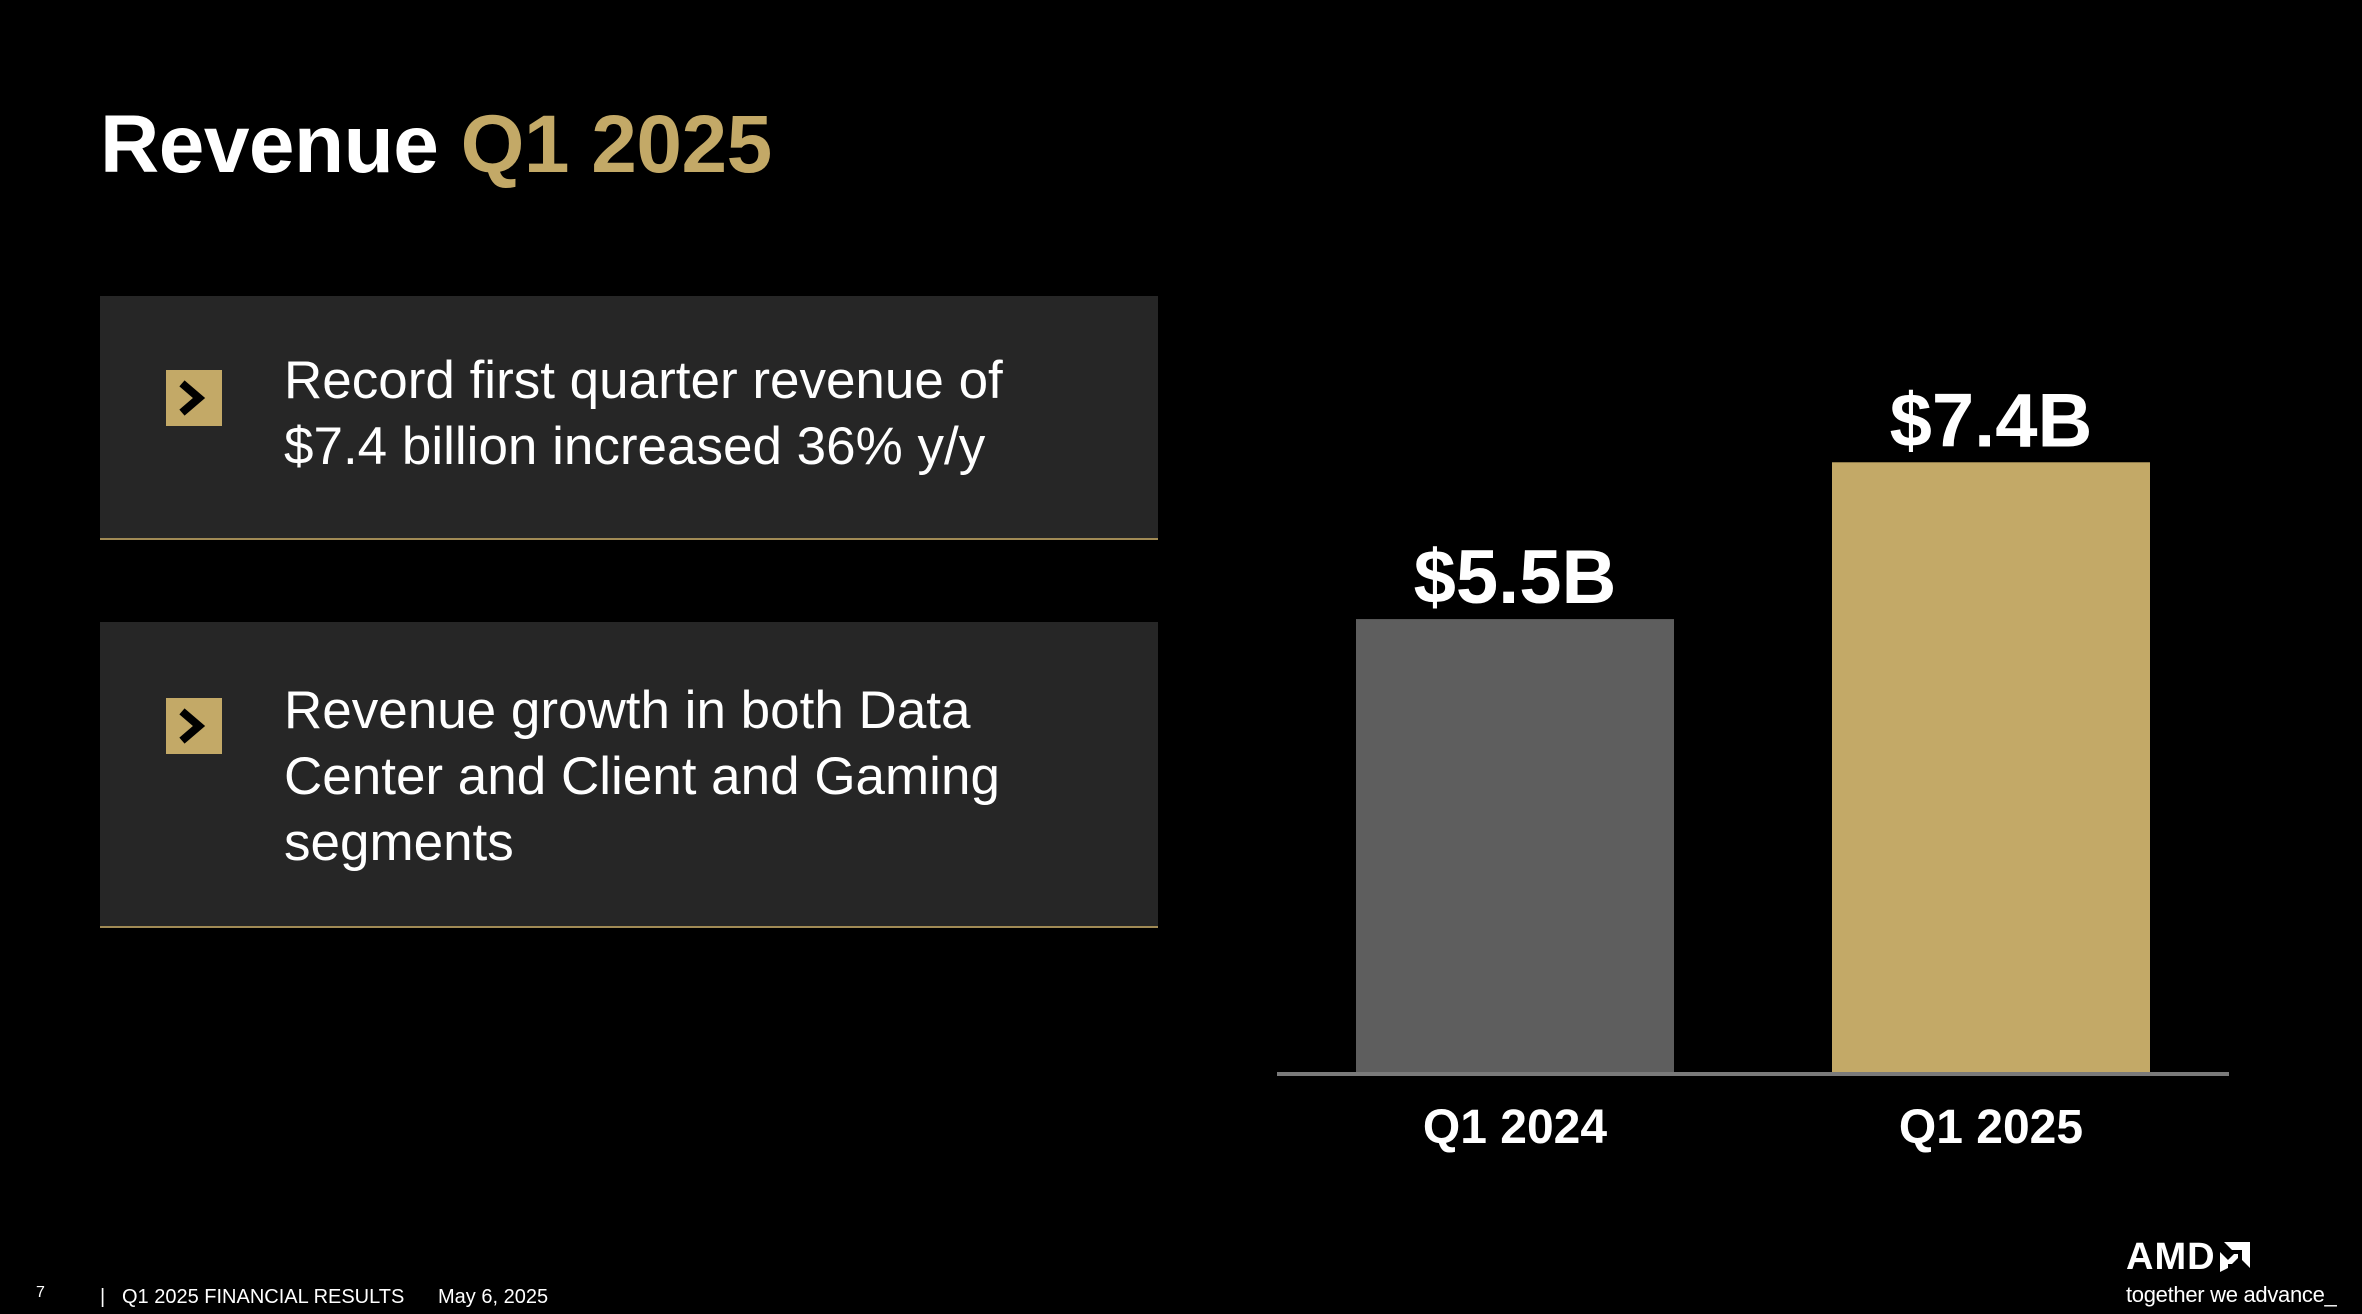 Image resolution: width=2362 pixels, height=1314 pixels. What do you see at coordinates (2171, 1257) in the screenshot?
I see `logo-wordmark: AMD` at bounding box center [2171, 1257].